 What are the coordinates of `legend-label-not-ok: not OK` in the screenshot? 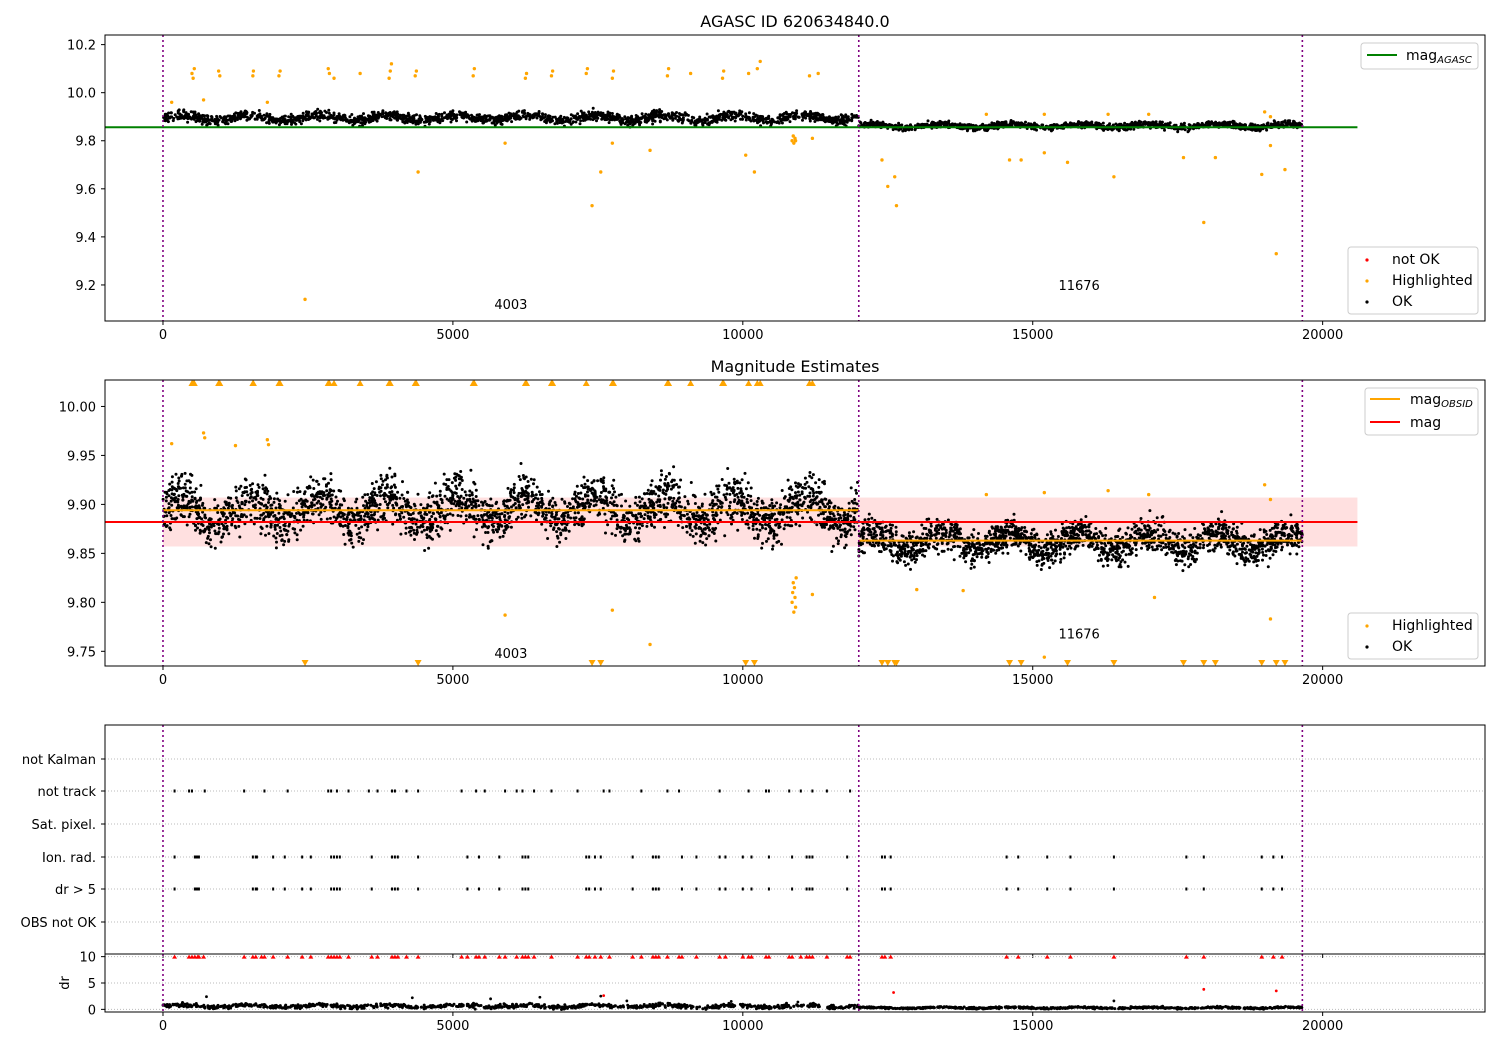 It's located at (1416, 260).